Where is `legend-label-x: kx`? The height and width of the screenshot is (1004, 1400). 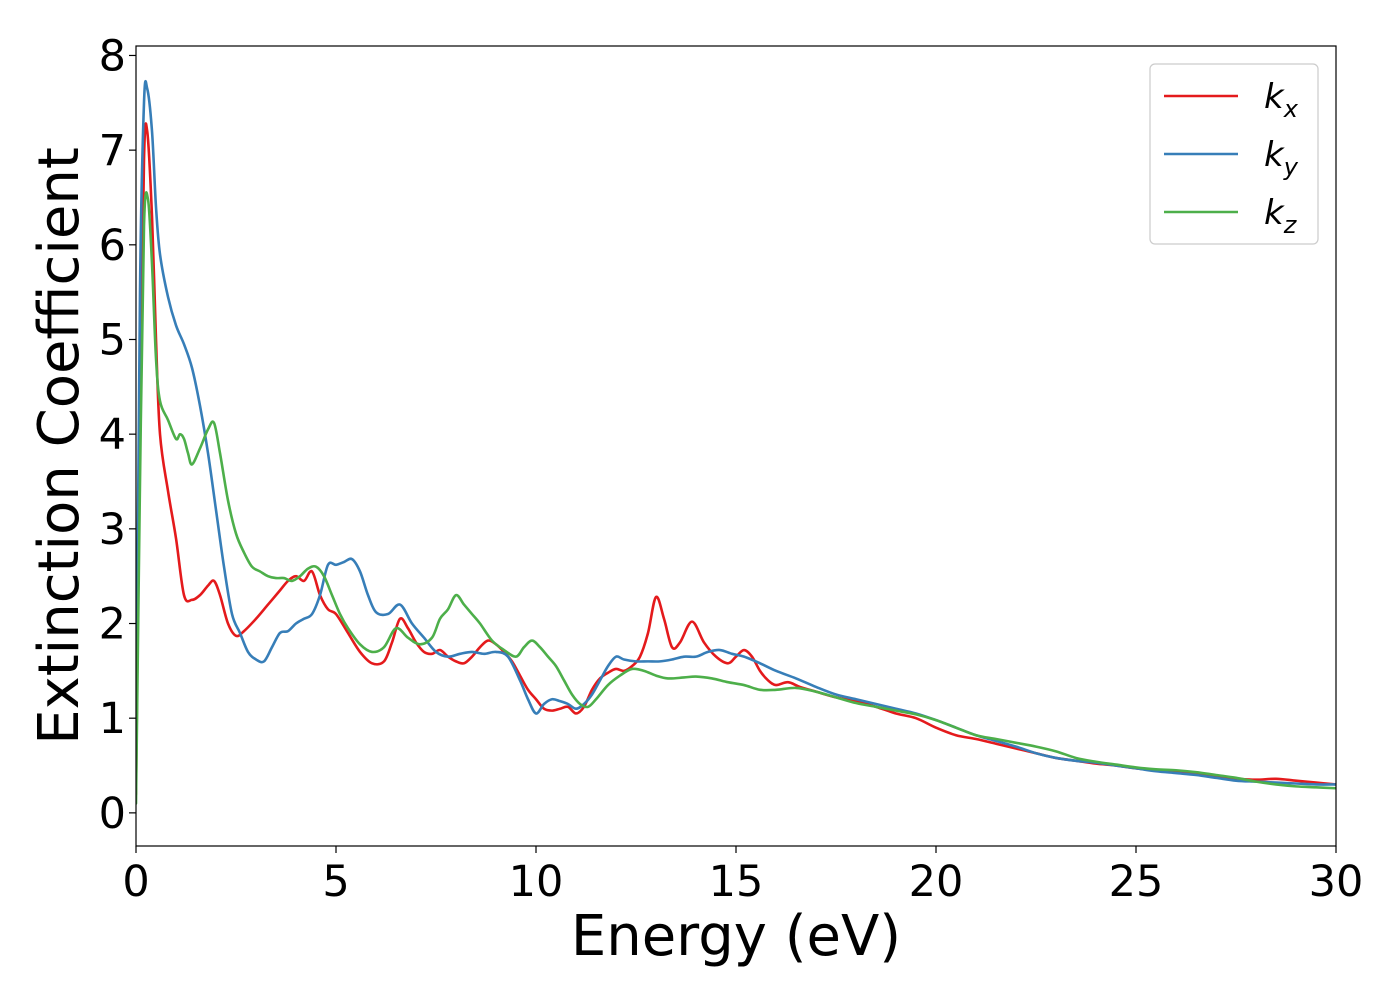 legend-label-x: kx is located at coordinates (1281, 100).